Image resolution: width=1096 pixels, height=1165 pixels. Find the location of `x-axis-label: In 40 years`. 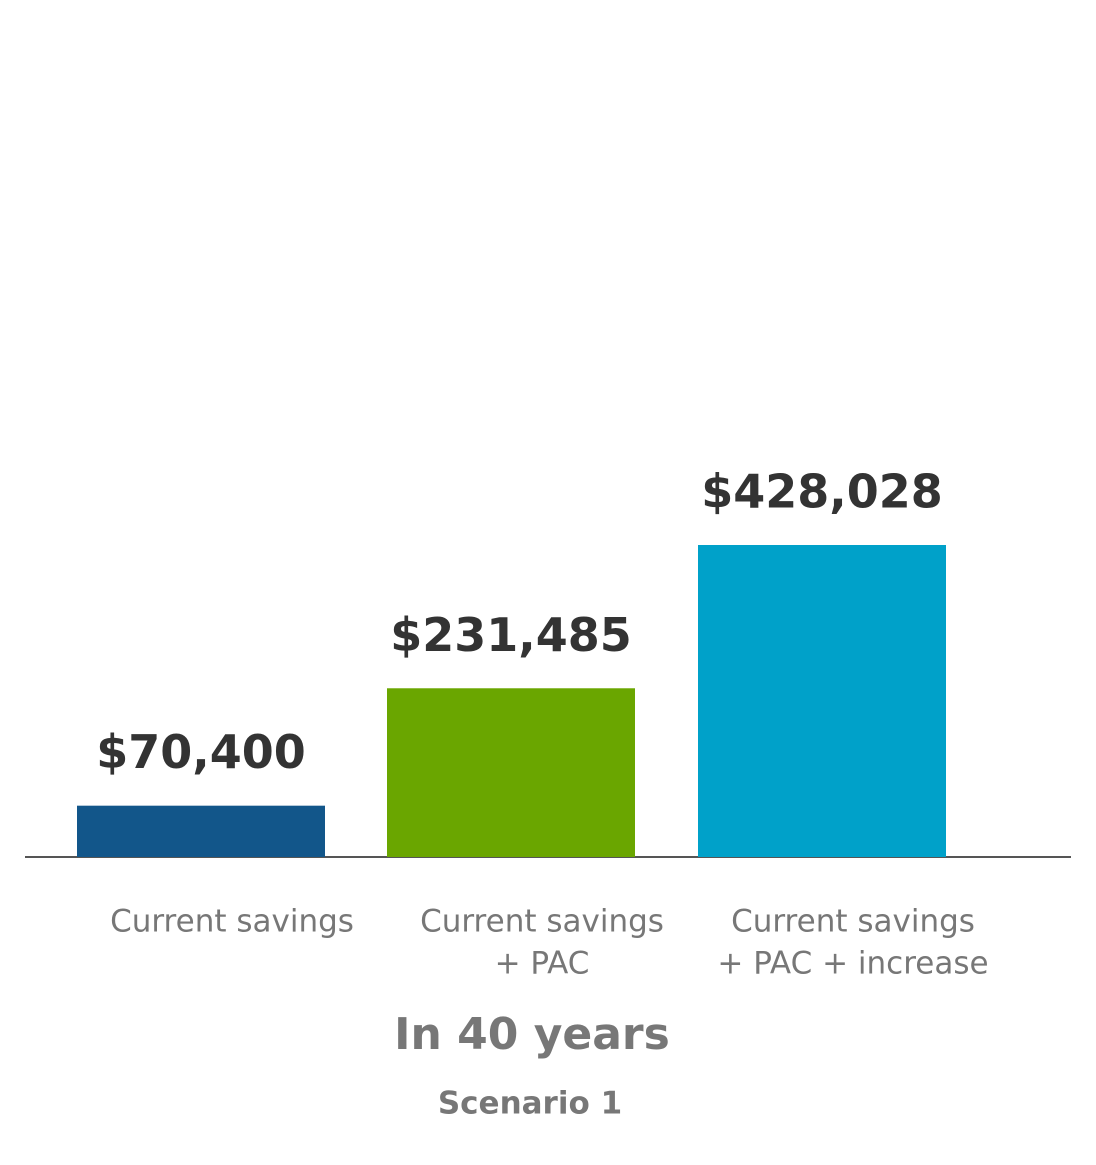

x-axis-label: In 40 years is located at coordinates (532, 1034).